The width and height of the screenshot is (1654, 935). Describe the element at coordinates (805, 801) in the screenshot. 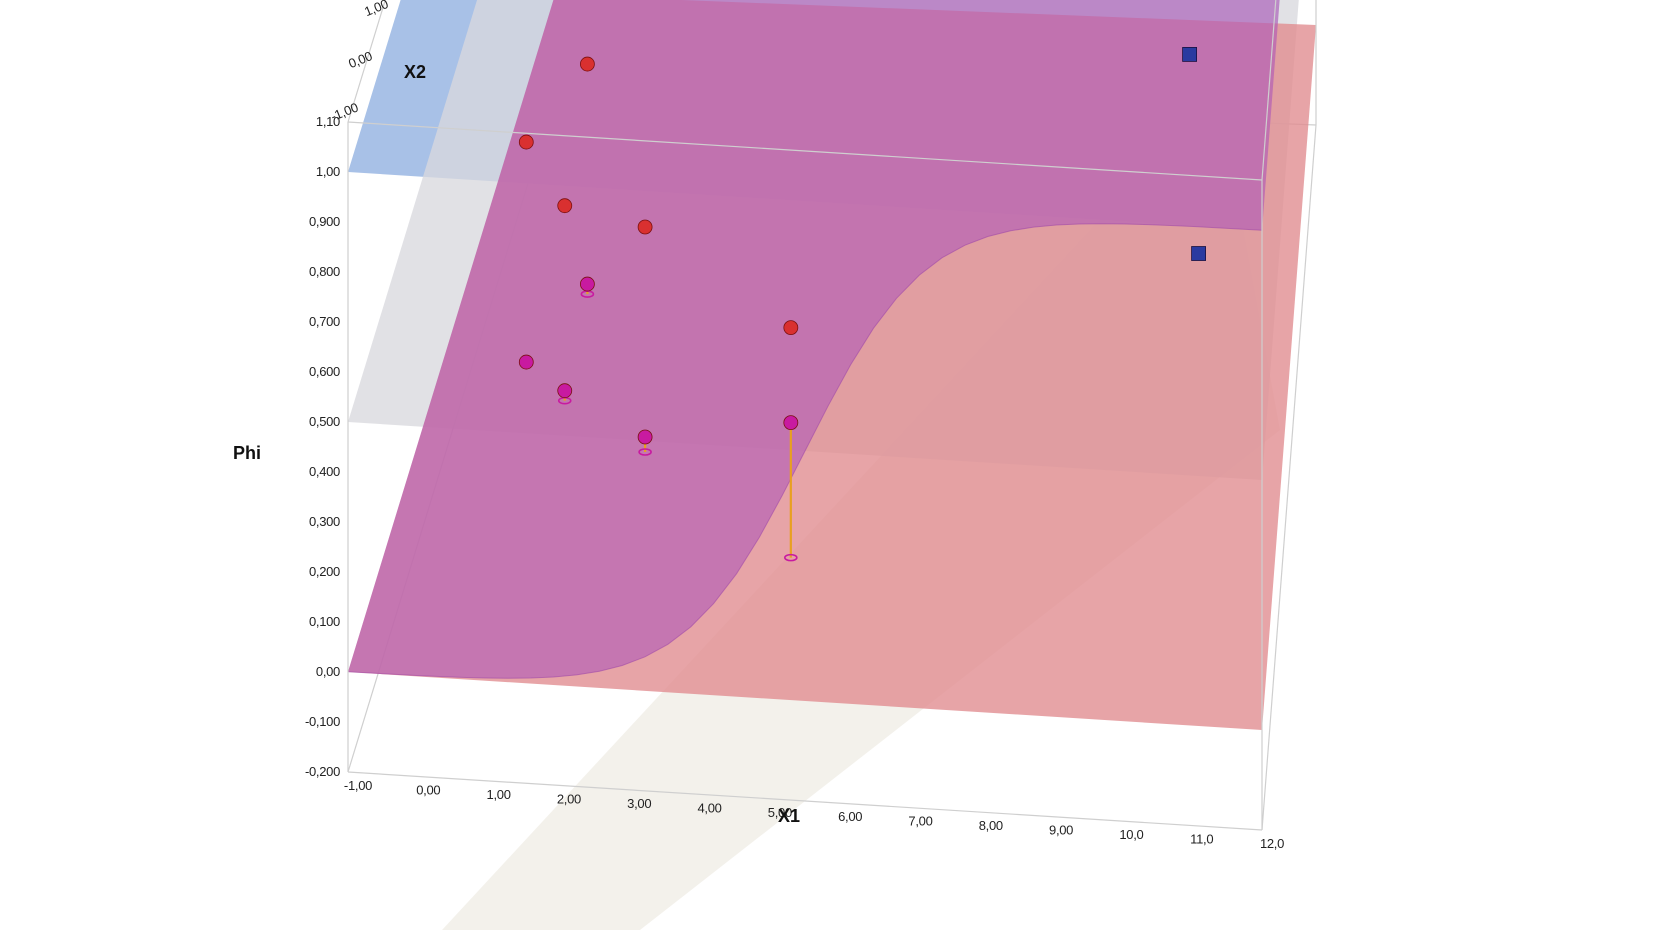

I see `box-edge-front-bottom` at that location.